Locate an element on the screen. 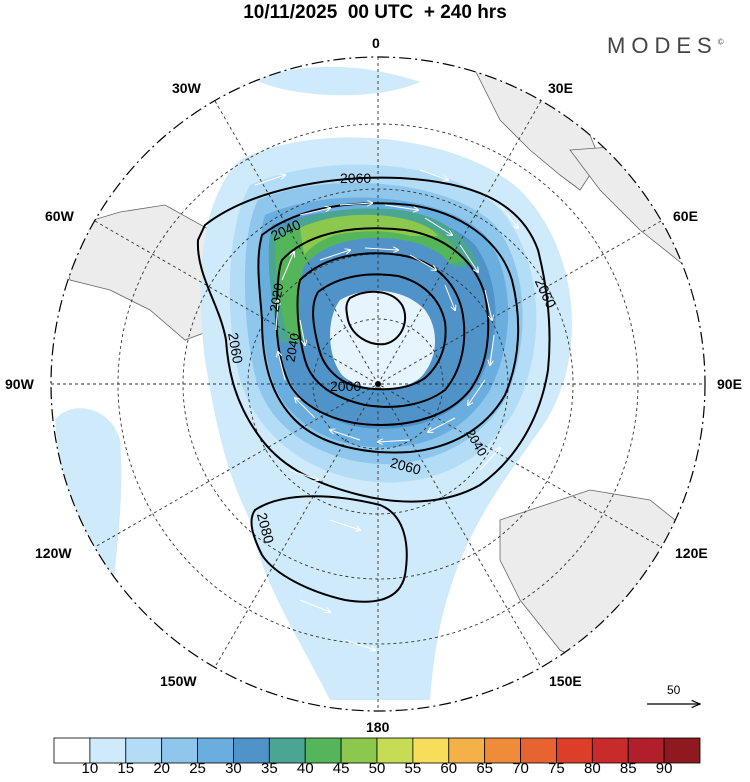 The image size is (750, 782). colorbar-tick-label: 20 is located at coordinates (161, 768).